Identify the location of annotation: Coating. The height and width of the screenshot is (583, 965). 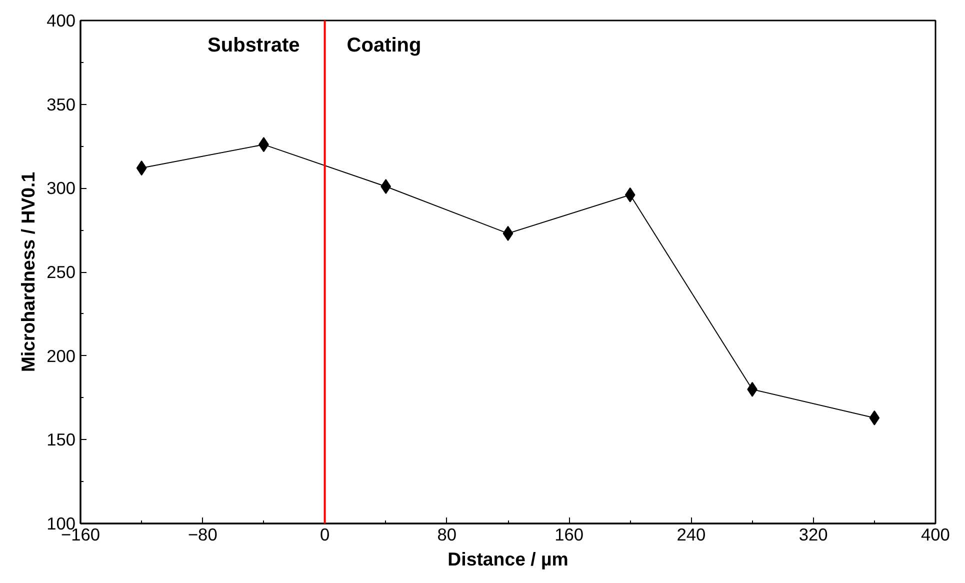
(384, 45).